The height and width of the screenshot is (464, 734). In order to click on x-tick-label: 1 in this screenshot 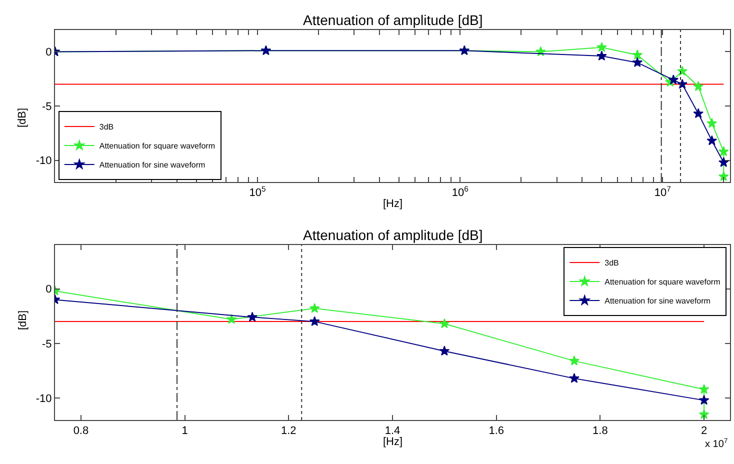, I will do `click(185, 431)`.